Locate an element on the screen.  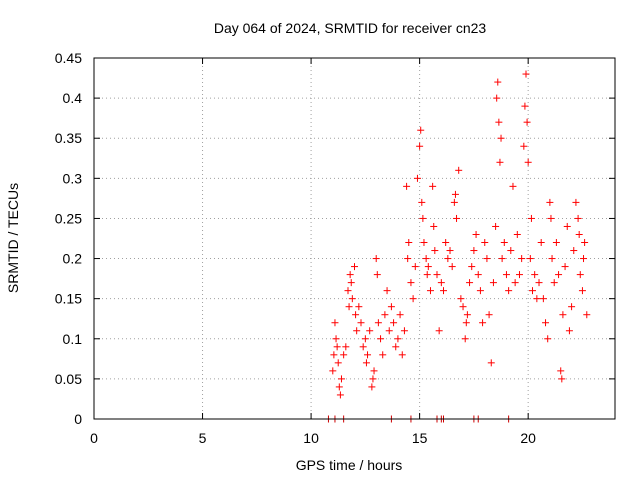
y-tick-label: 0.25 is located at coordinates (68, 218).